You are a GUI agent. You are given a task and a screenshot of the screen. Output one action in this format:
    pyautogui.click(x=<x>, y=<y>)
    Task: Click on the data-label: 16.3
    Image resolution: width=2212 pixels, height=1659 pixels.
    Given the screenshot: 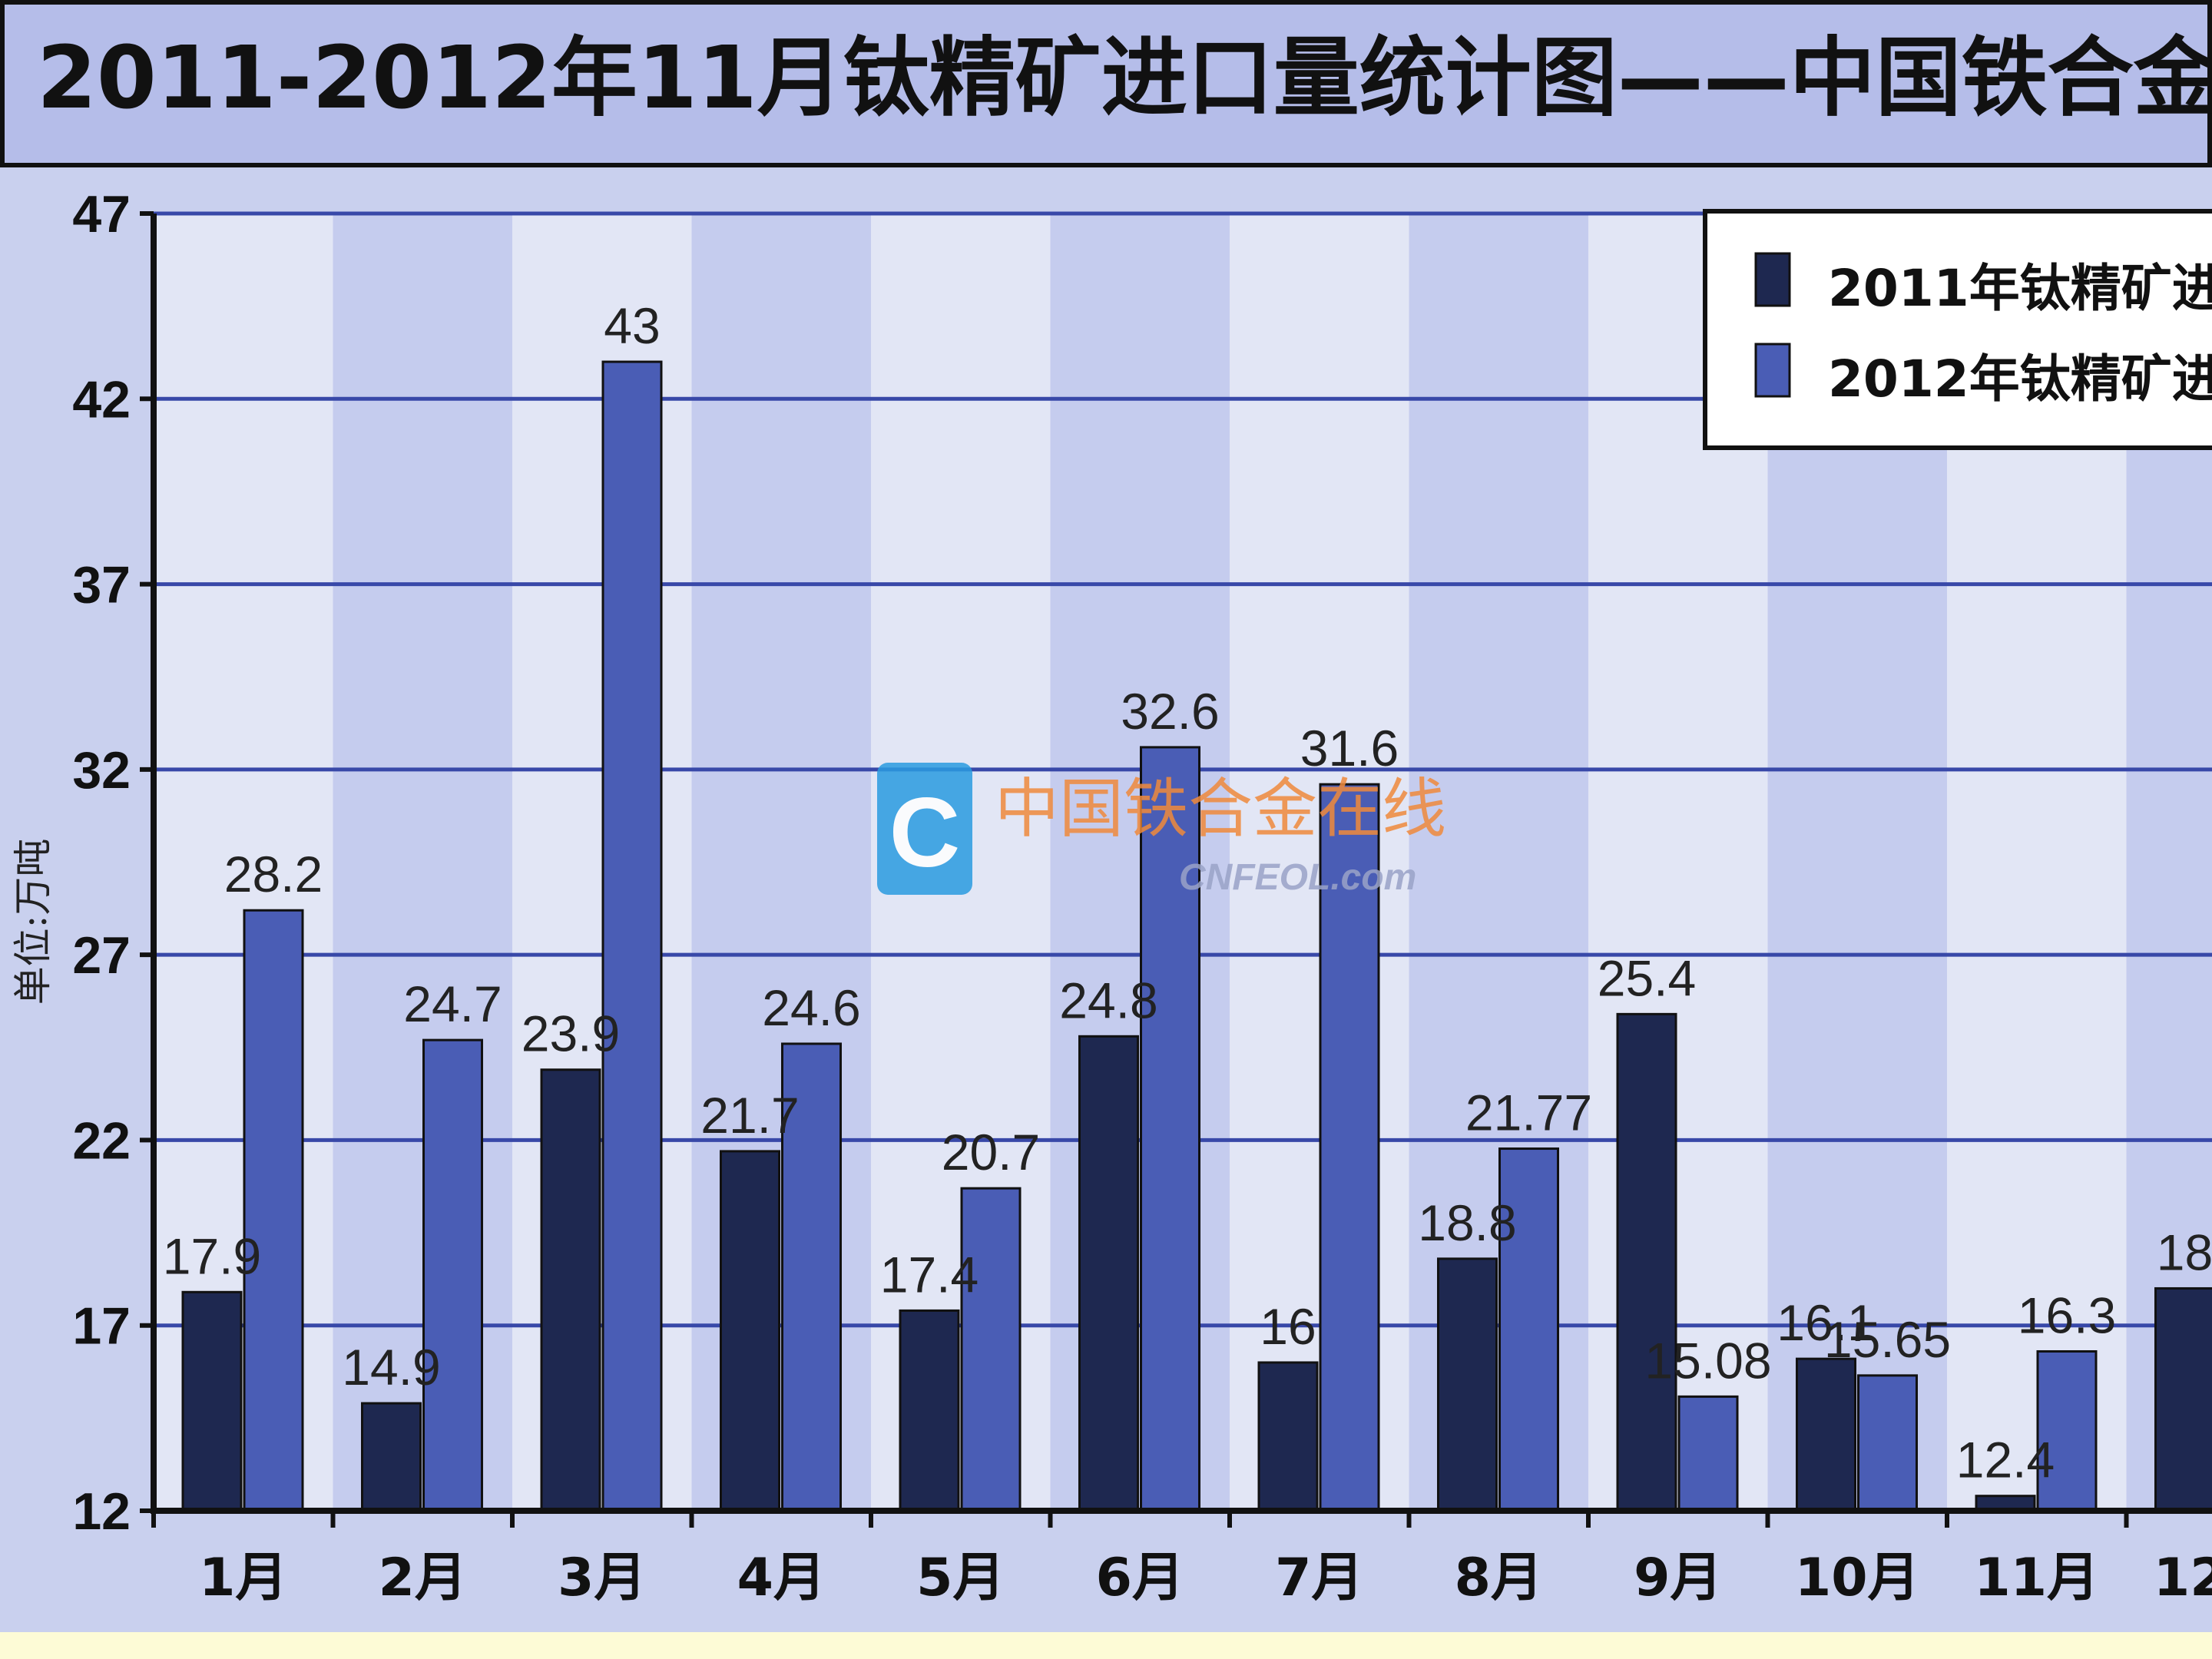 What is the action you would take?
    pyautogui.click(x=2067, y=1315)
    